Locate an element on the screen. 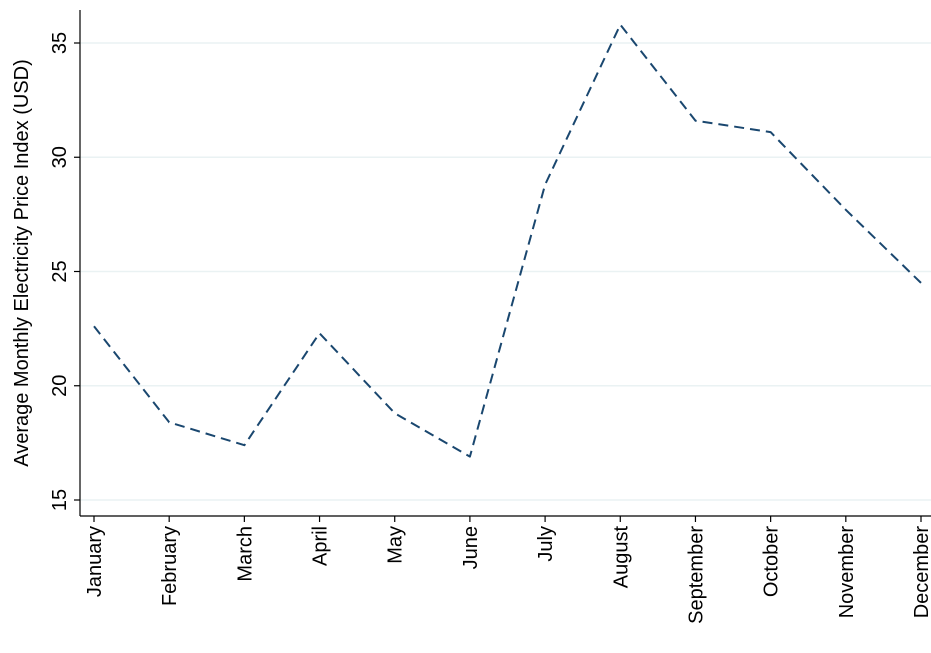 Image resolution: width=931 pixels, height=653 pixels. y-tick-label: 35 is located at coordinates (60, 43).